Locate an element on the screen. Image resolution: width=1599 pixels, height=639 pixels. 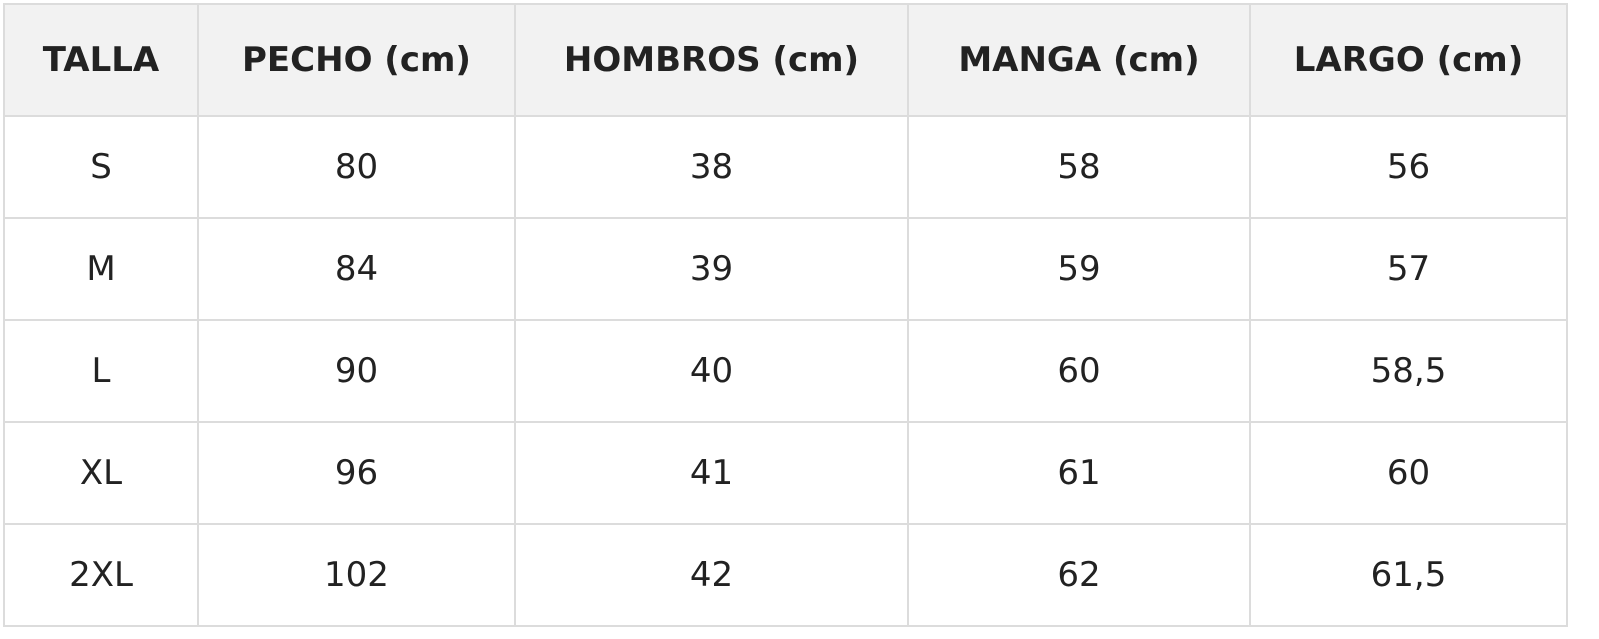
table-cell: 80 is located at coordinates (356, 167).